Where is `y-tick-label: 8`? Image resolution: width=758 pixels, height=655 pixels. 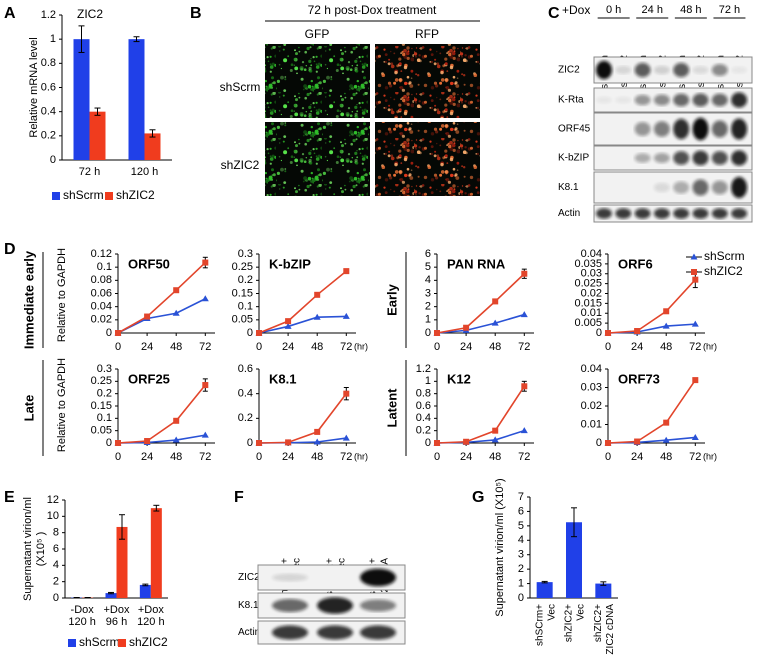 y-tick-label: 8 is located at coordinates (56, 533).